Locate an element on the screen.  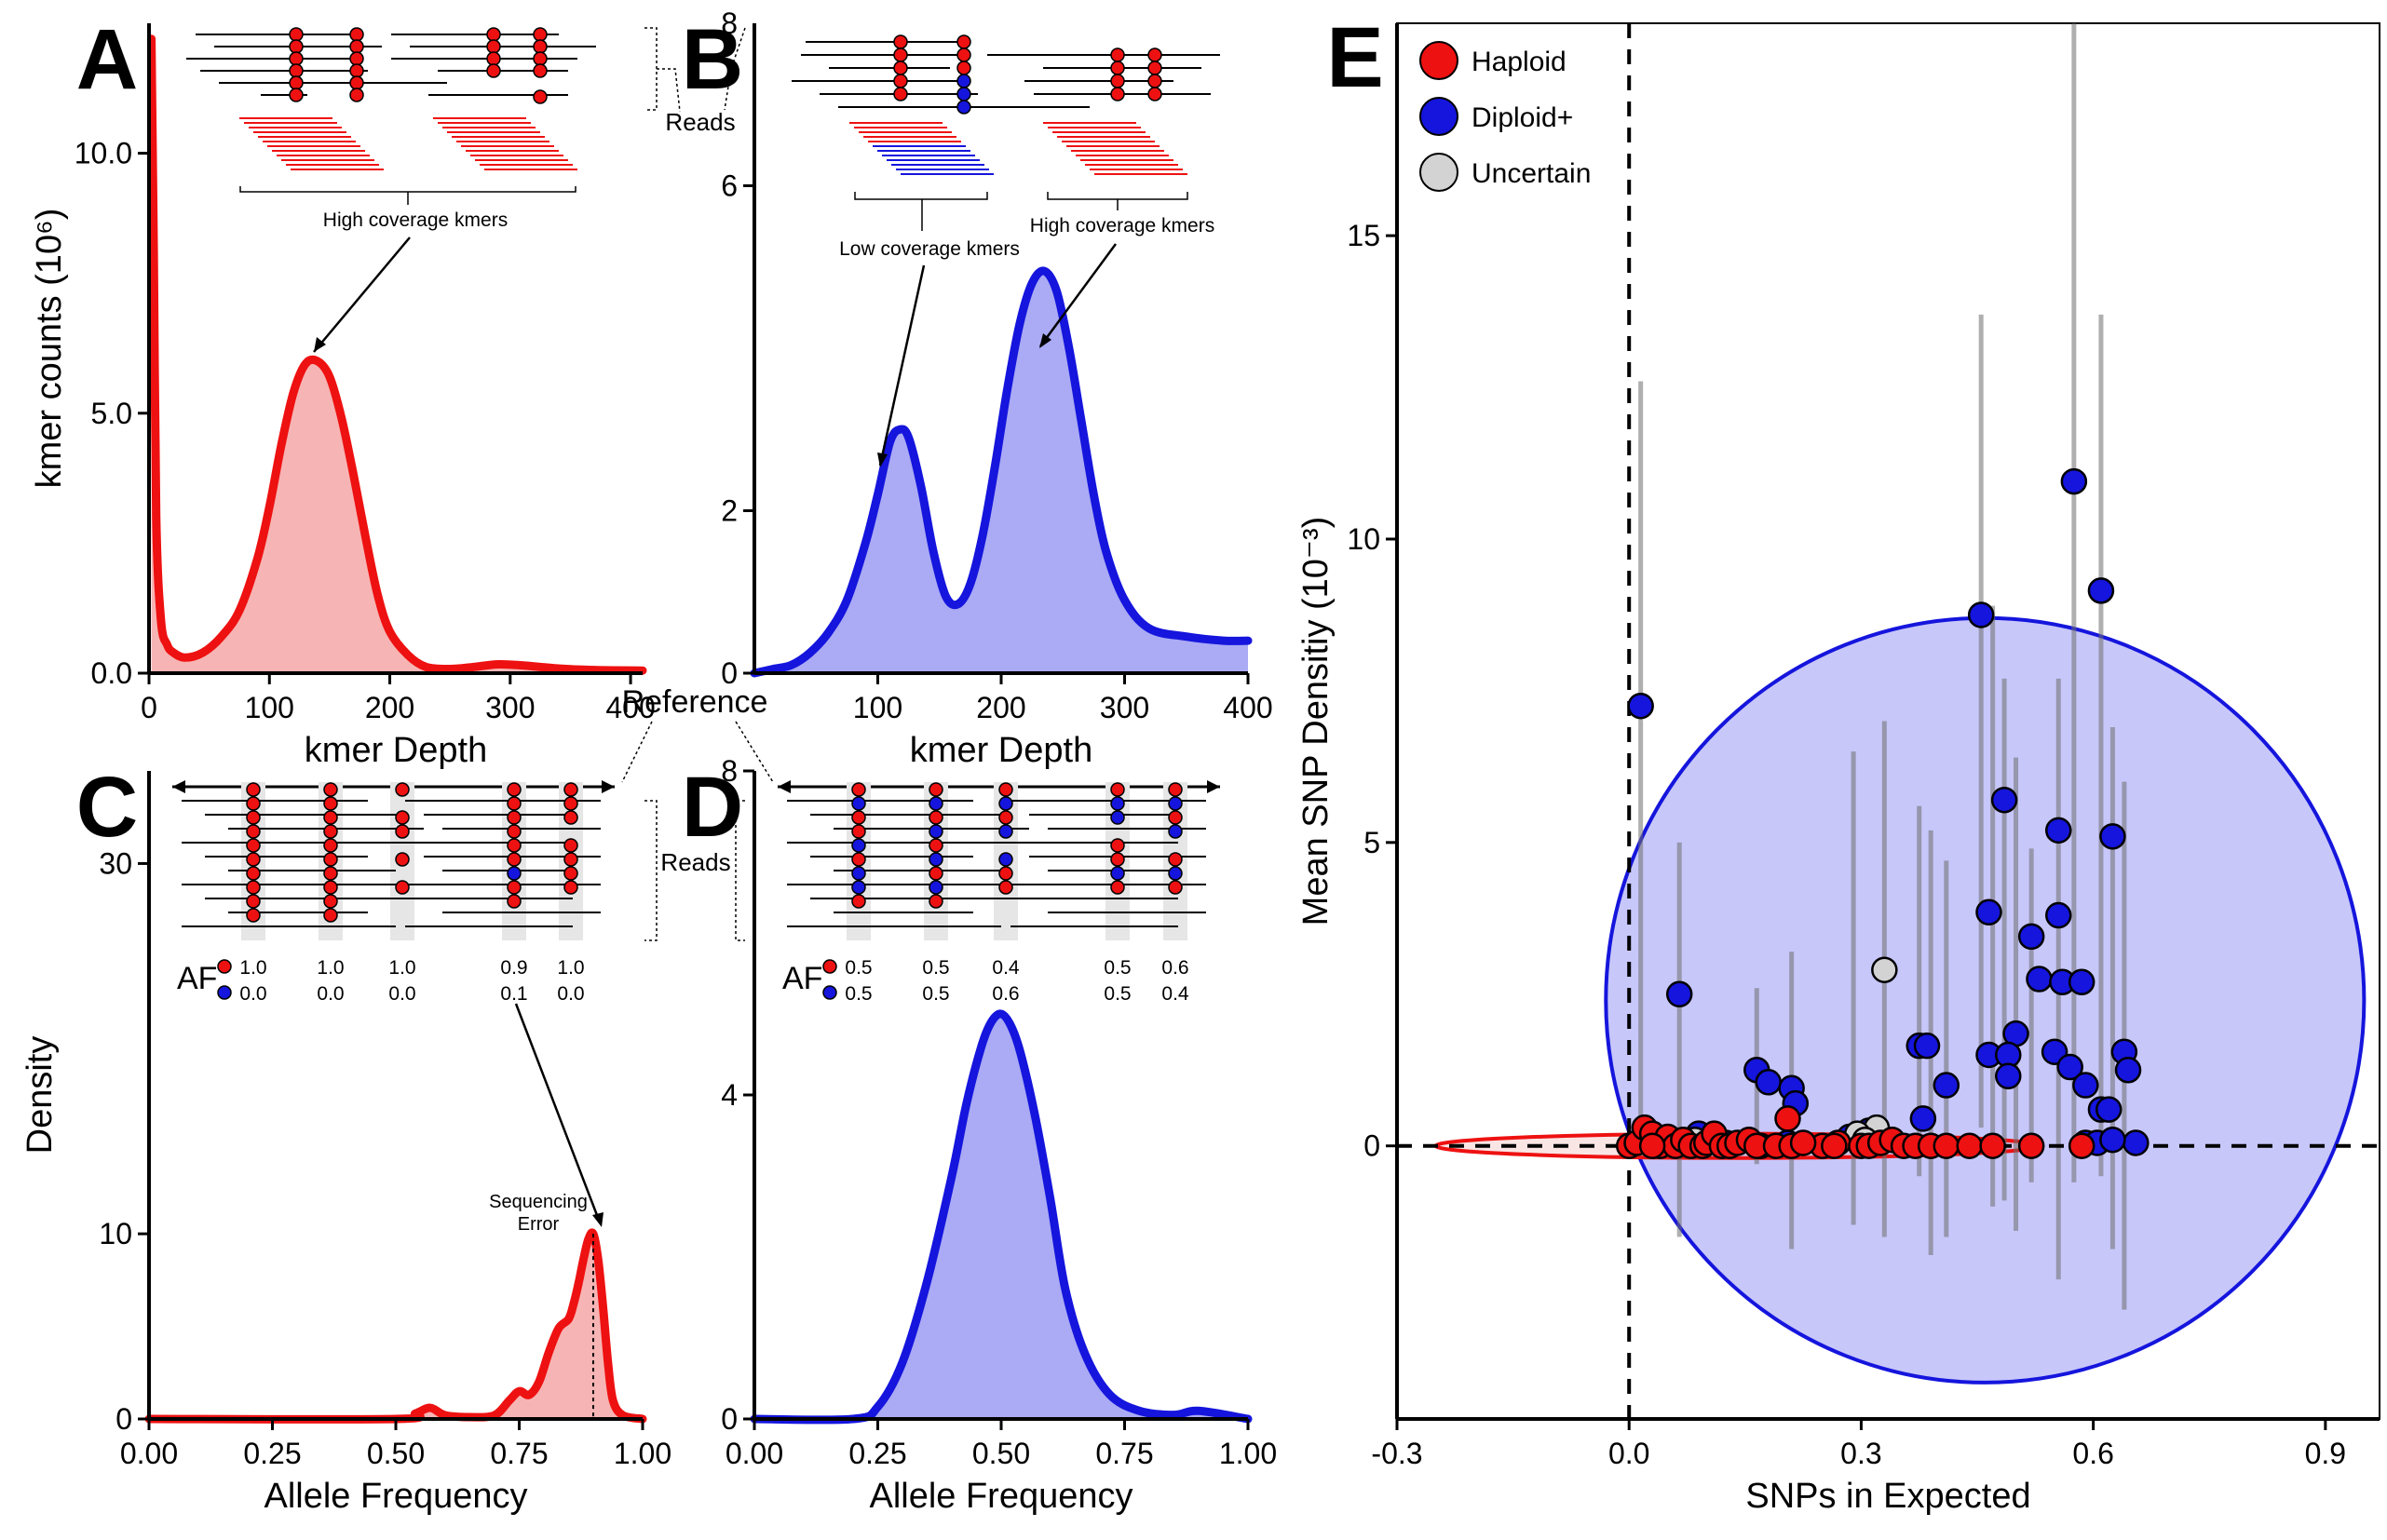
reads-bracket is located at coordinates (651, 69).